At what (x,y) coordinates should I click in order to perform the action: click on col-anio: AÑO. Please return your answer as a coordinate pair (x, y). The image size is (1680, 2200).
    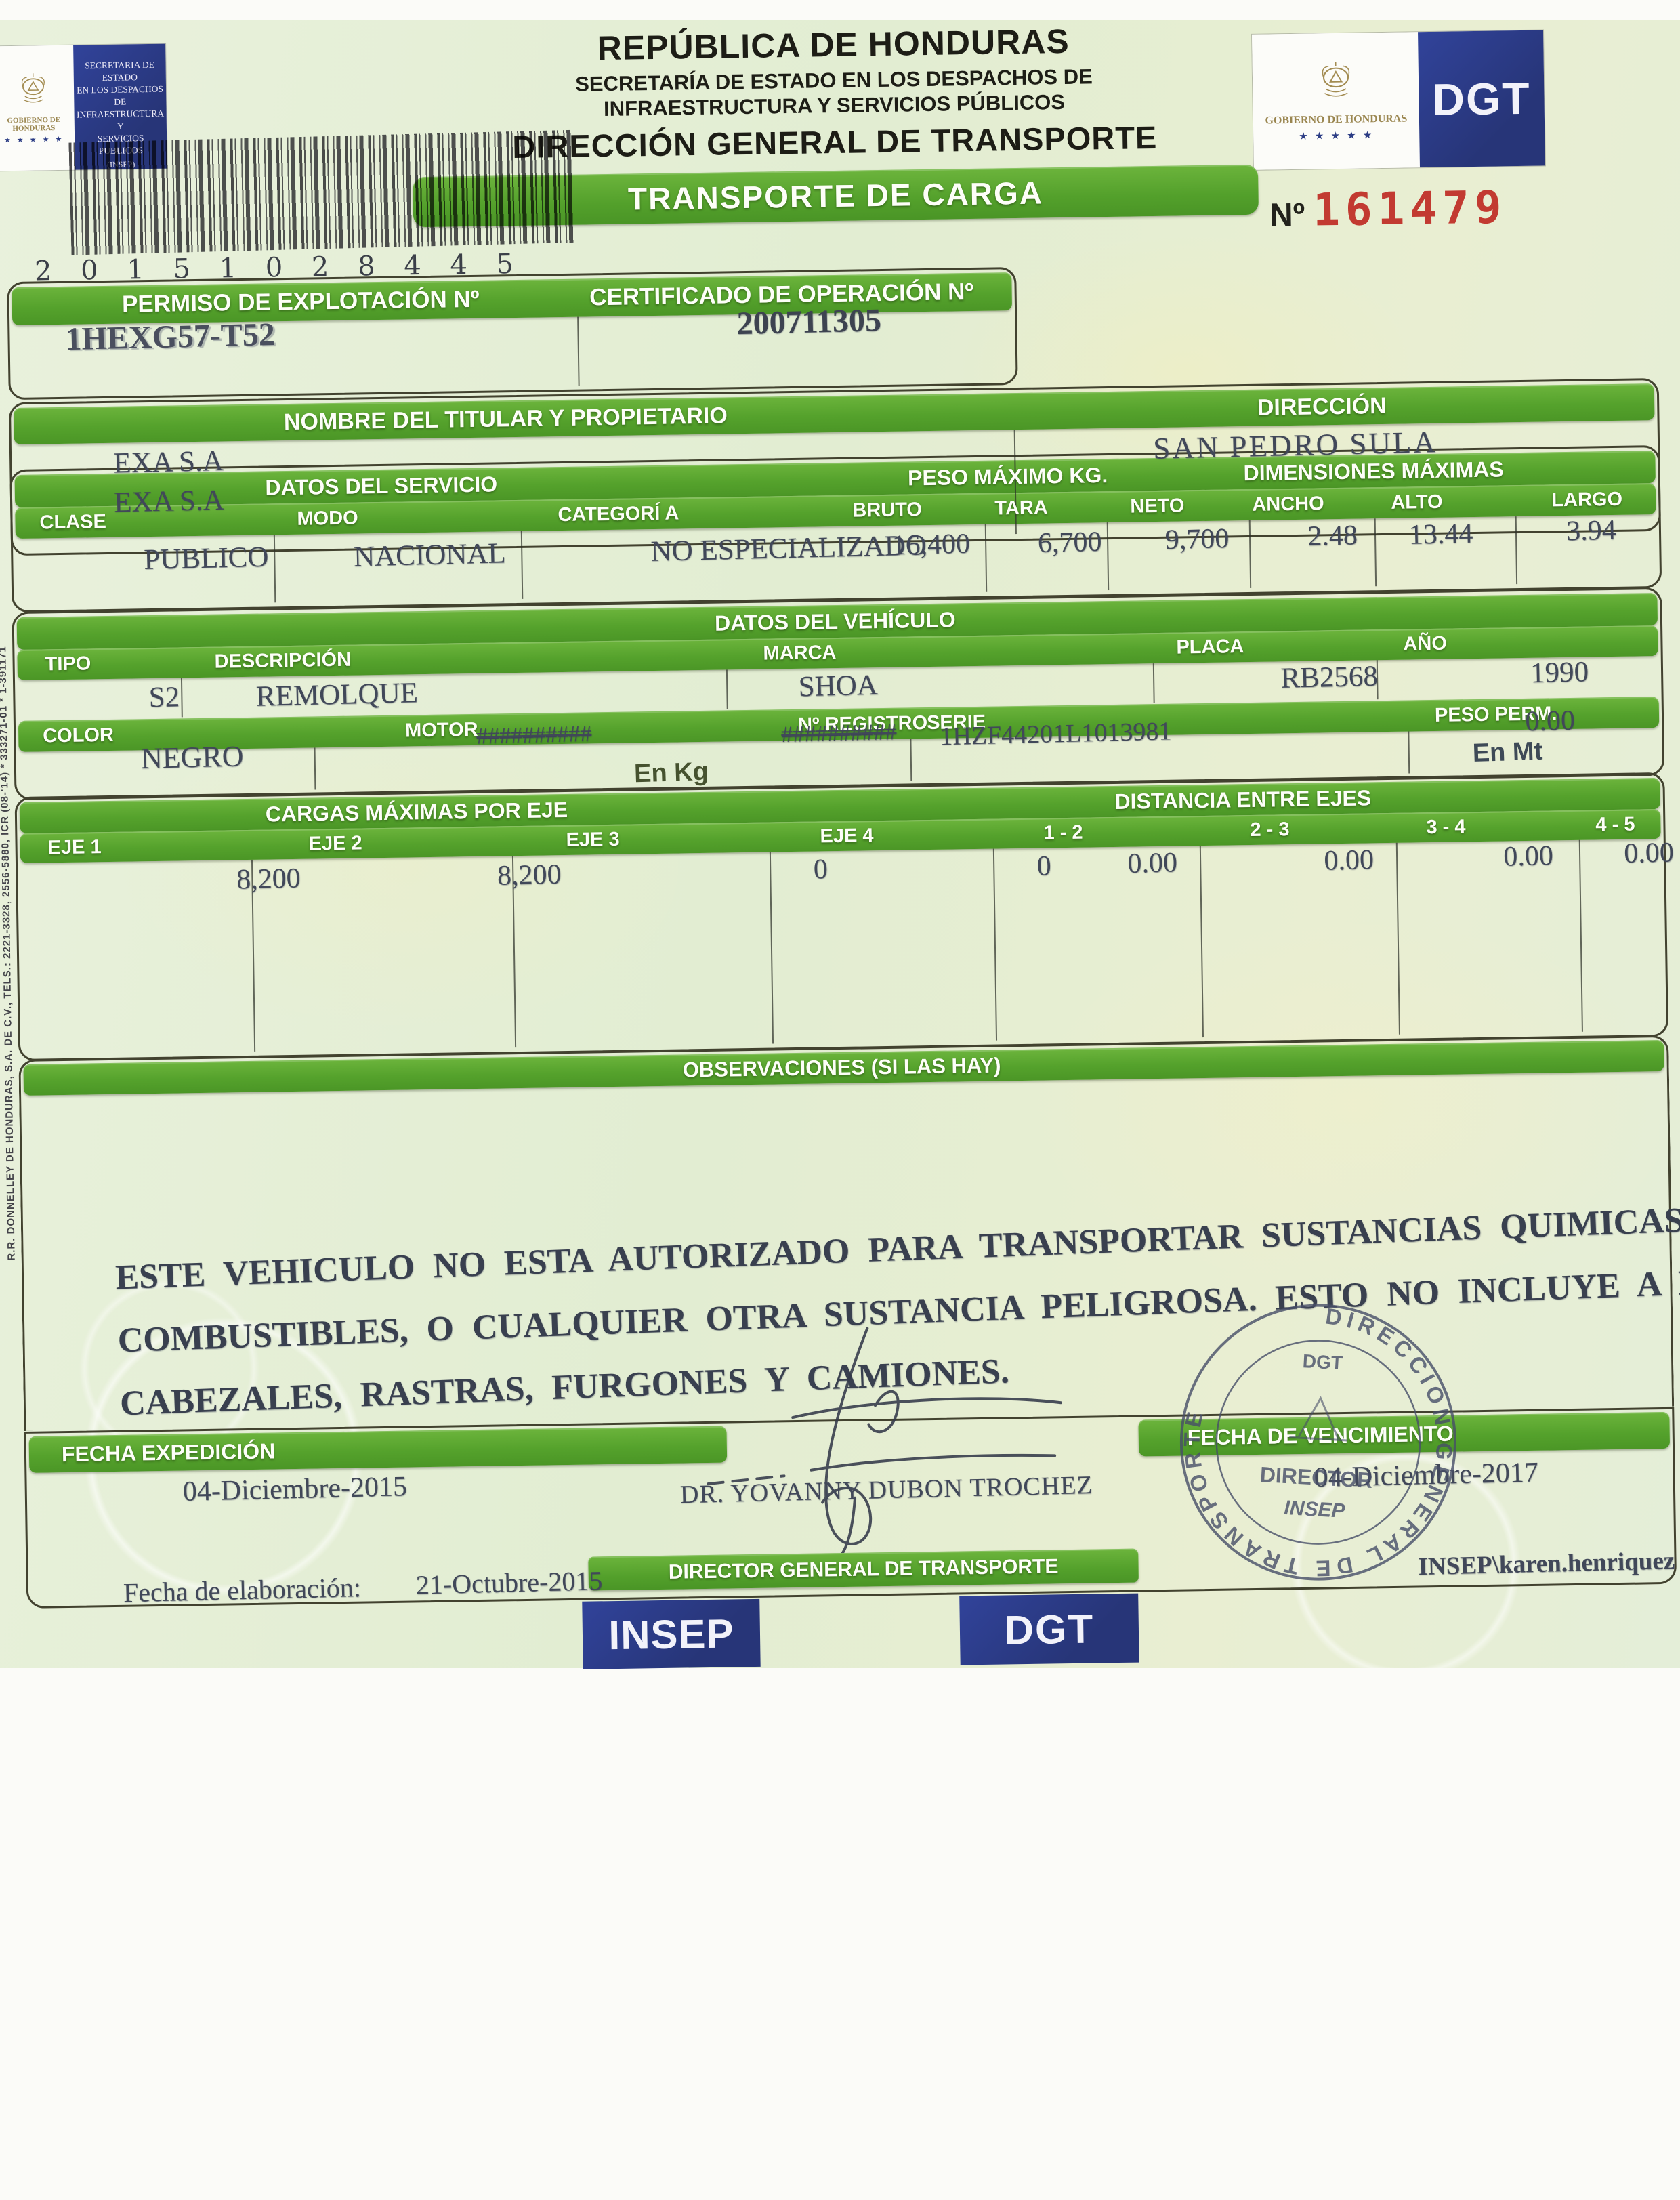
    Looking at the image, I should click on (1425, 643).